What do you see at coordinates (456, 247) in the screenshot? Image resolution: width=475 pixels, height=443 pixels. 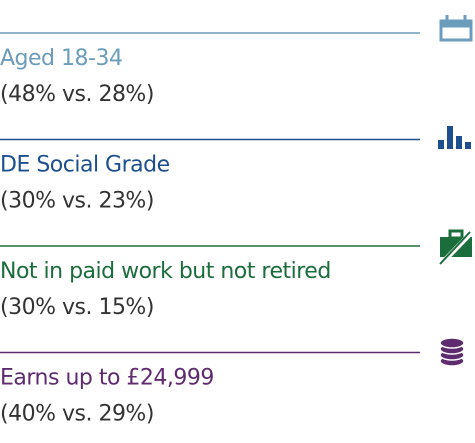 I see `briefcase-icon` at bounding box center [456, 247].